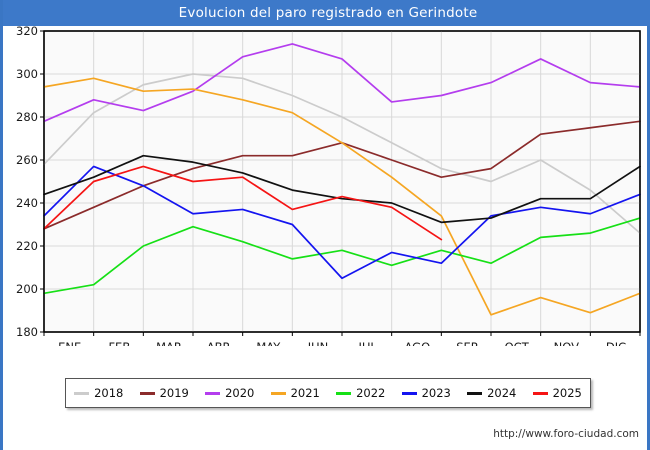  I want to click on x-axis-tick-label: MAY, so click(268, 343).